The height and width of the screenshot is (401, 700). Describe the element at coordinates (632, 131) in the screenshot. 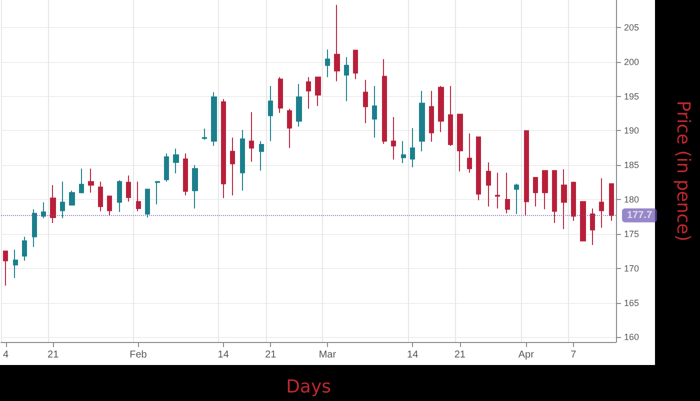

I see `y-tick-label: 190` at that location.